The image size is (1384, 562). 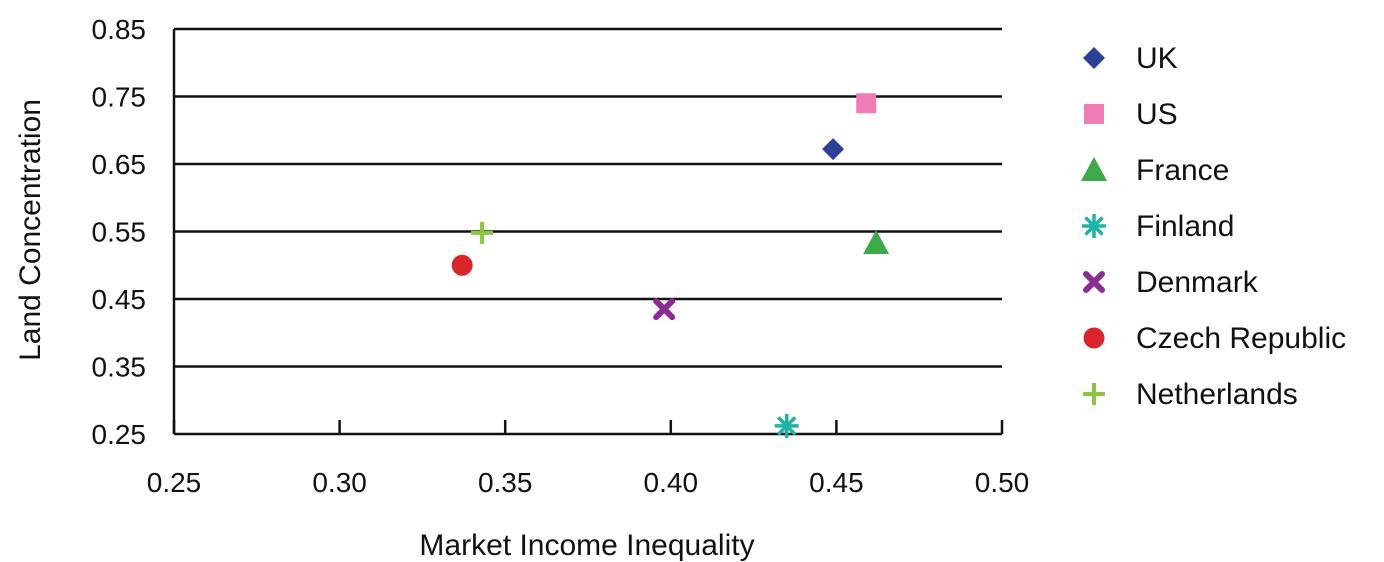 What do you see at coordinates (1094, 338) in the screenshot?
I see `legend-marker-czech-republic` at bounding box center [1094, 338].